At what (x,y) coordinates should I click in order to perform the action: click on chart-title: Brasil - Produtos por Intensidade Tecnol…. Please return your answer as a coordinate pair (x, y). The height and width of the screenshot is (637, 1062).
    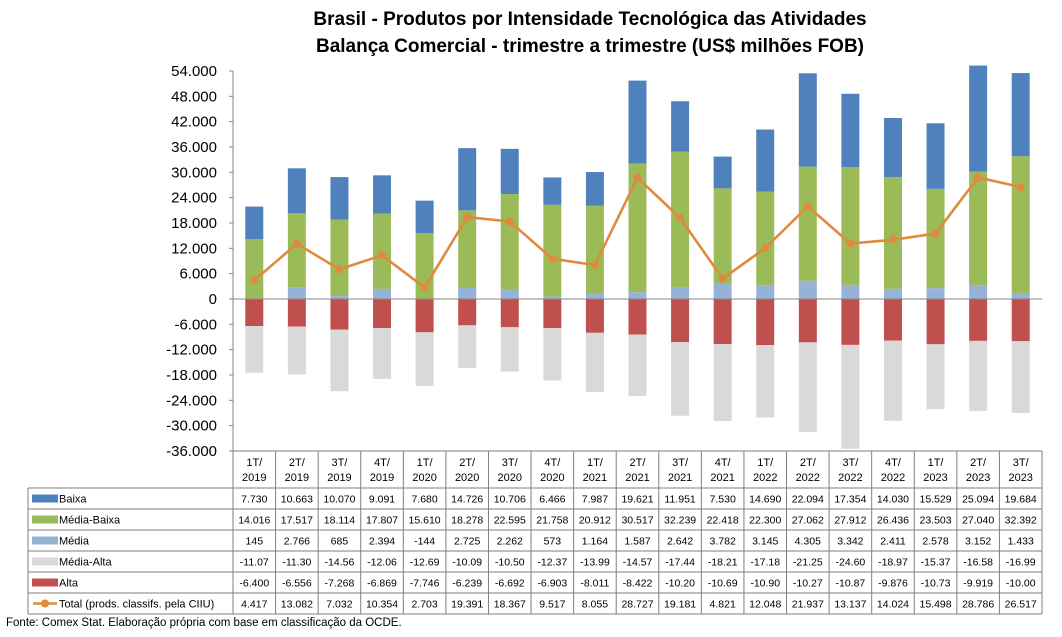
    Looking at the image, I should click on (590, 33).